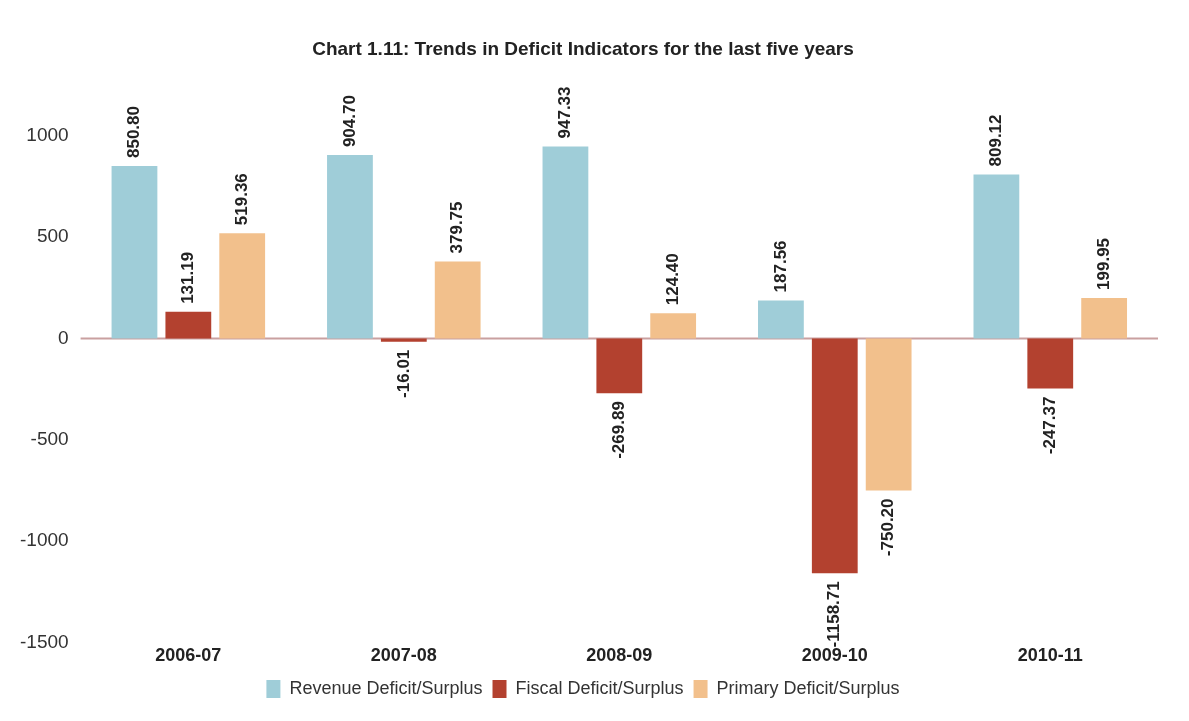 The image size is (1189, 721). Describe the element at coordinates (403, 373) in the screenshot. I see `data-label: -16.01` at that location.